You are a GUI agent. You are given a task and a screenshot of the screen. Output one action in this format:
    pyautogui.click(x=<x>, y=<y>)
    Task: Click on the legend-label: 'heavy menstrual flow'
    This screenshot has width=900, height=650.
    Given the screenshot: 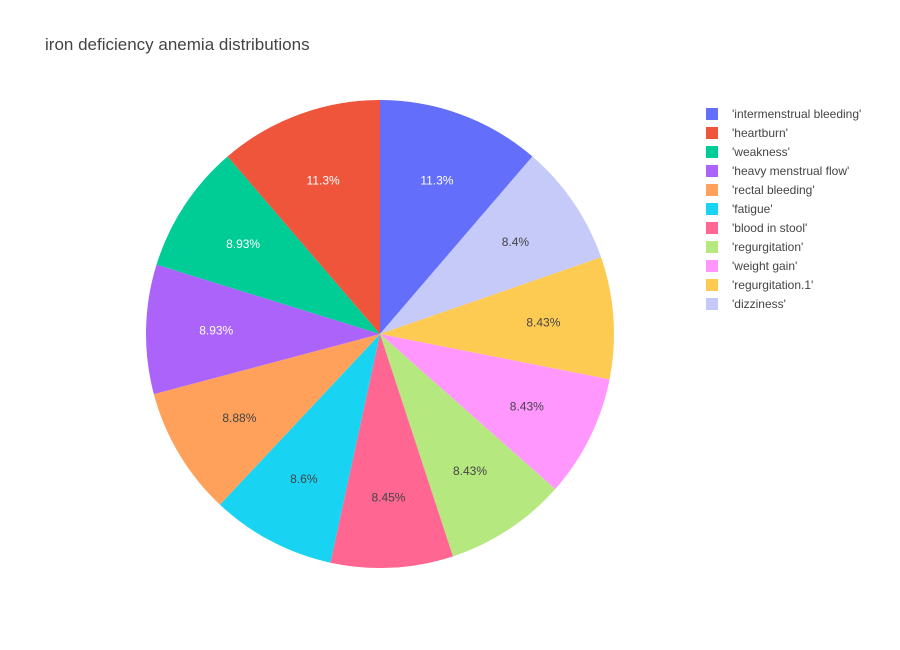 What is the action you would take?
    pyautogui.click(x=790, y=171)
    